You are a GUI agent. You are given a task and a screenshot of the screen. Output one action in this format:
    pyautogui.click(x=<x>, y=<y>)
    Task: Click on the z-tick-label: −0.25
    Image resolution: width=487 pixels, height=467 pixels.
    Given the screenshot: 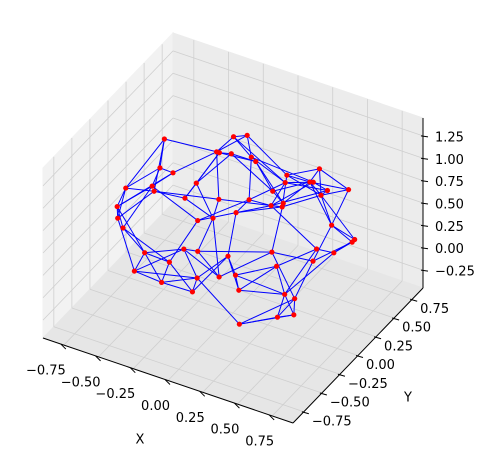 What is the action you would take?
    pyautogui.click(x=455, y=272)
    